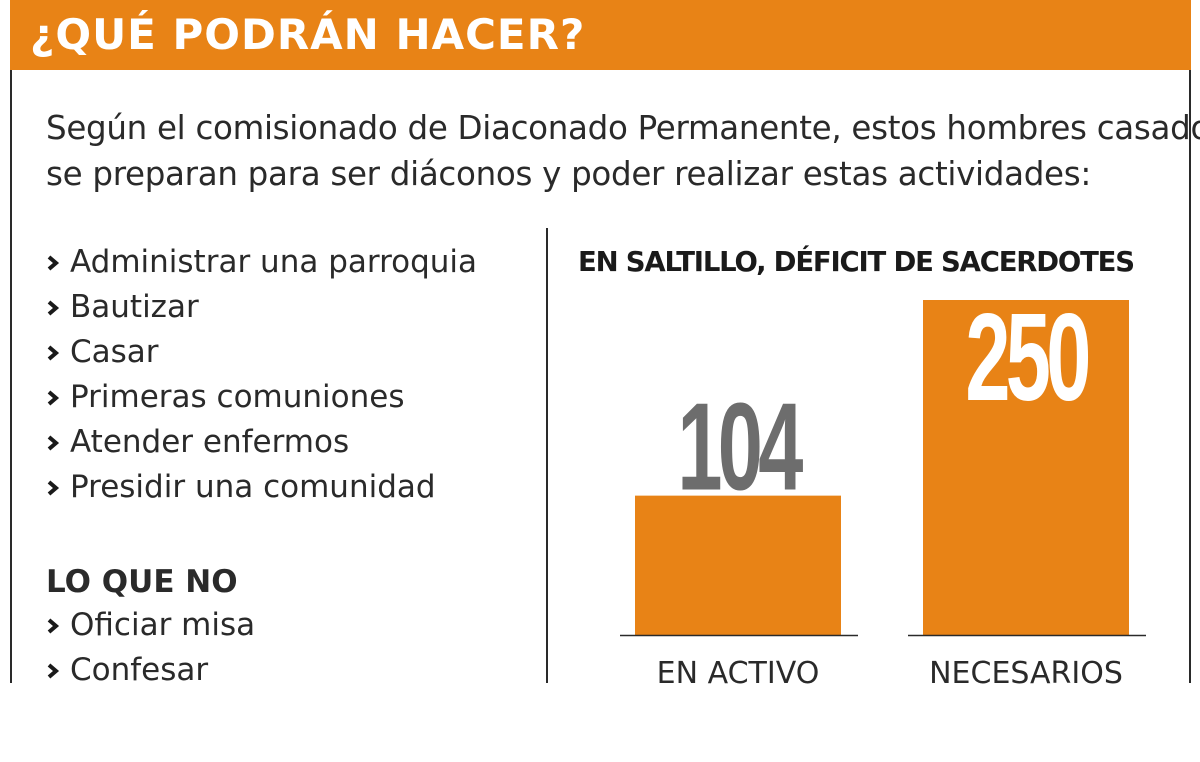  What do you see at coordinates (142, 582) in the screenshot?
I see `cannot-heading: LO QUE NO` at bounding box center [142, 582].